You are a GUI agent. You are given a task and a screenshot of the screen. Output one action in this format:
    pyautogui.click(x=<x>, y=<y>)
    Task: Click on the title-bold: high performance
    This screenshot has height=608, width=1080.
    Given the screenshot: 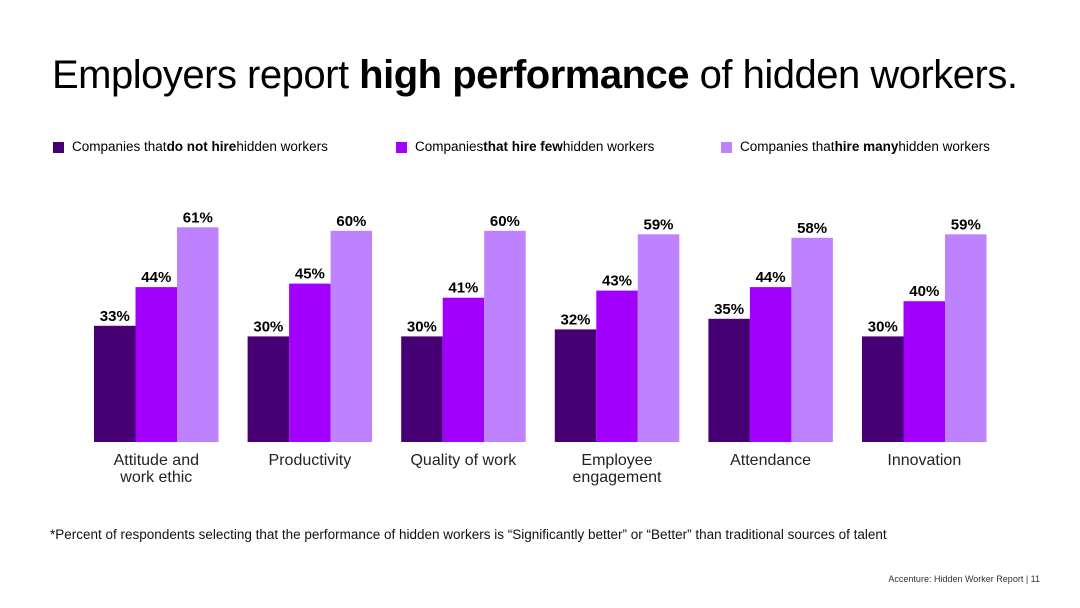 What is the action you would take?
    pyautogui.click(x=524, y=75)
    